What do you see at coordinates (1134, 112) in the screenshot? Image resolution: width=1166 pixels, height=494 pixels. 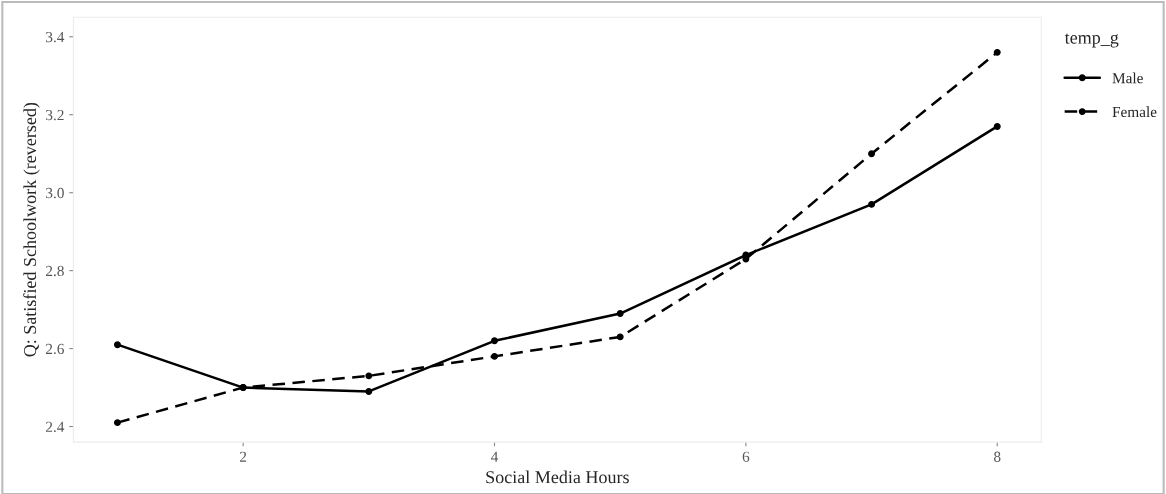 I see `legend-label: Female` at bounding box center [1134, 112].